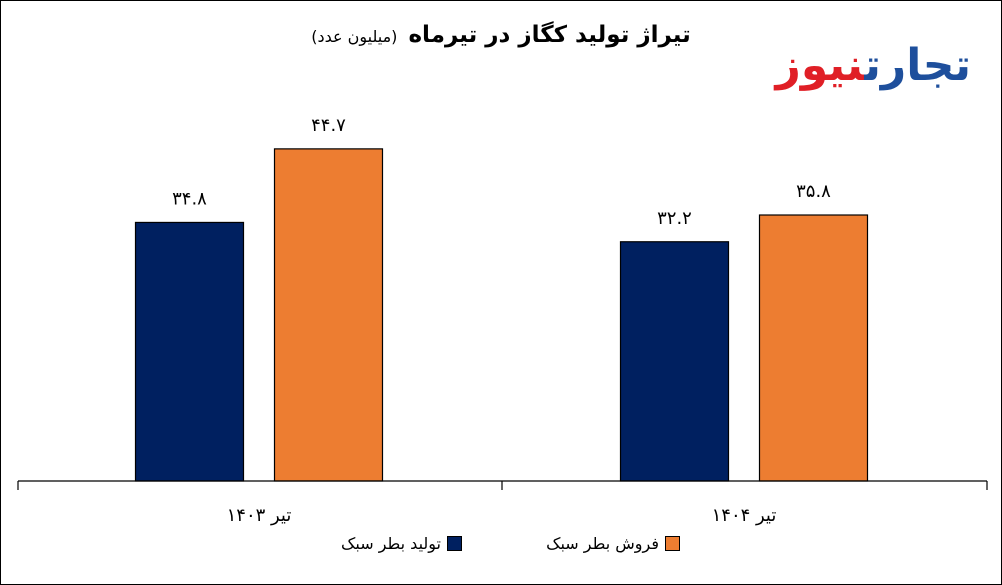  I want to click on data-label-sales-0: ۴۴.۷, so click(328, 125).